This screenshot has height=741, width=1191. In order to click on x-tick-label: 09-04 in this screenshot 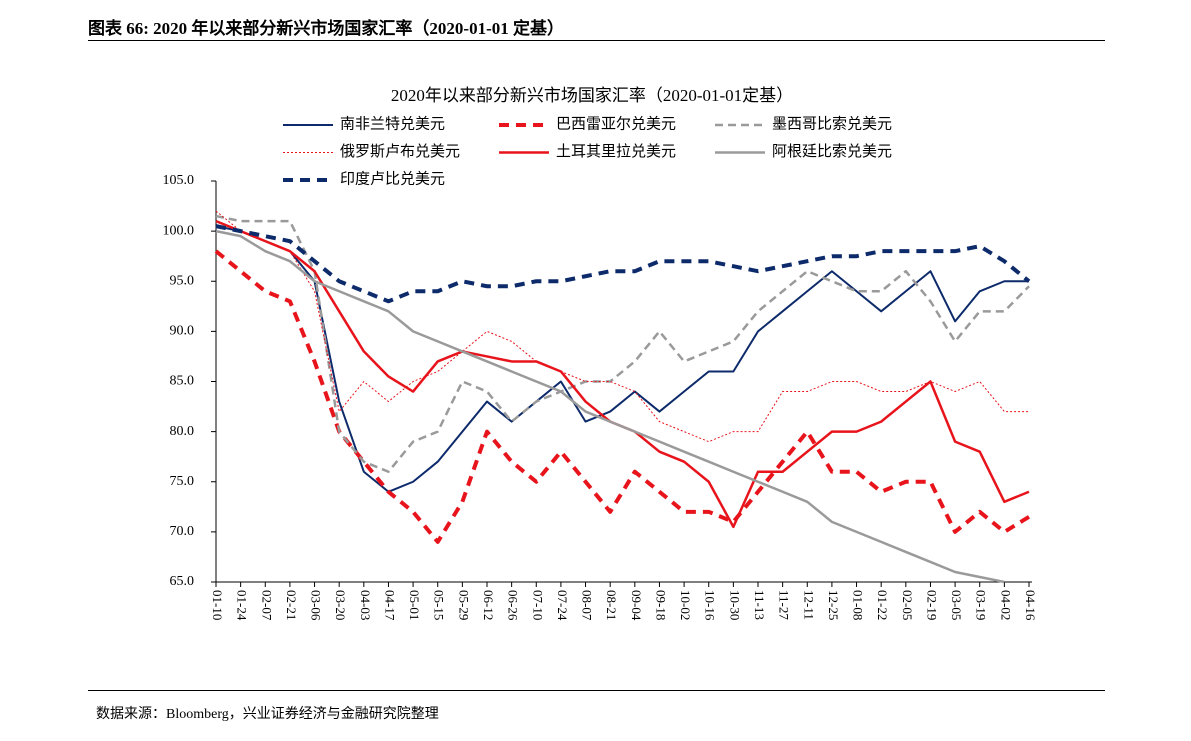, I will do `click(636, 605)`.